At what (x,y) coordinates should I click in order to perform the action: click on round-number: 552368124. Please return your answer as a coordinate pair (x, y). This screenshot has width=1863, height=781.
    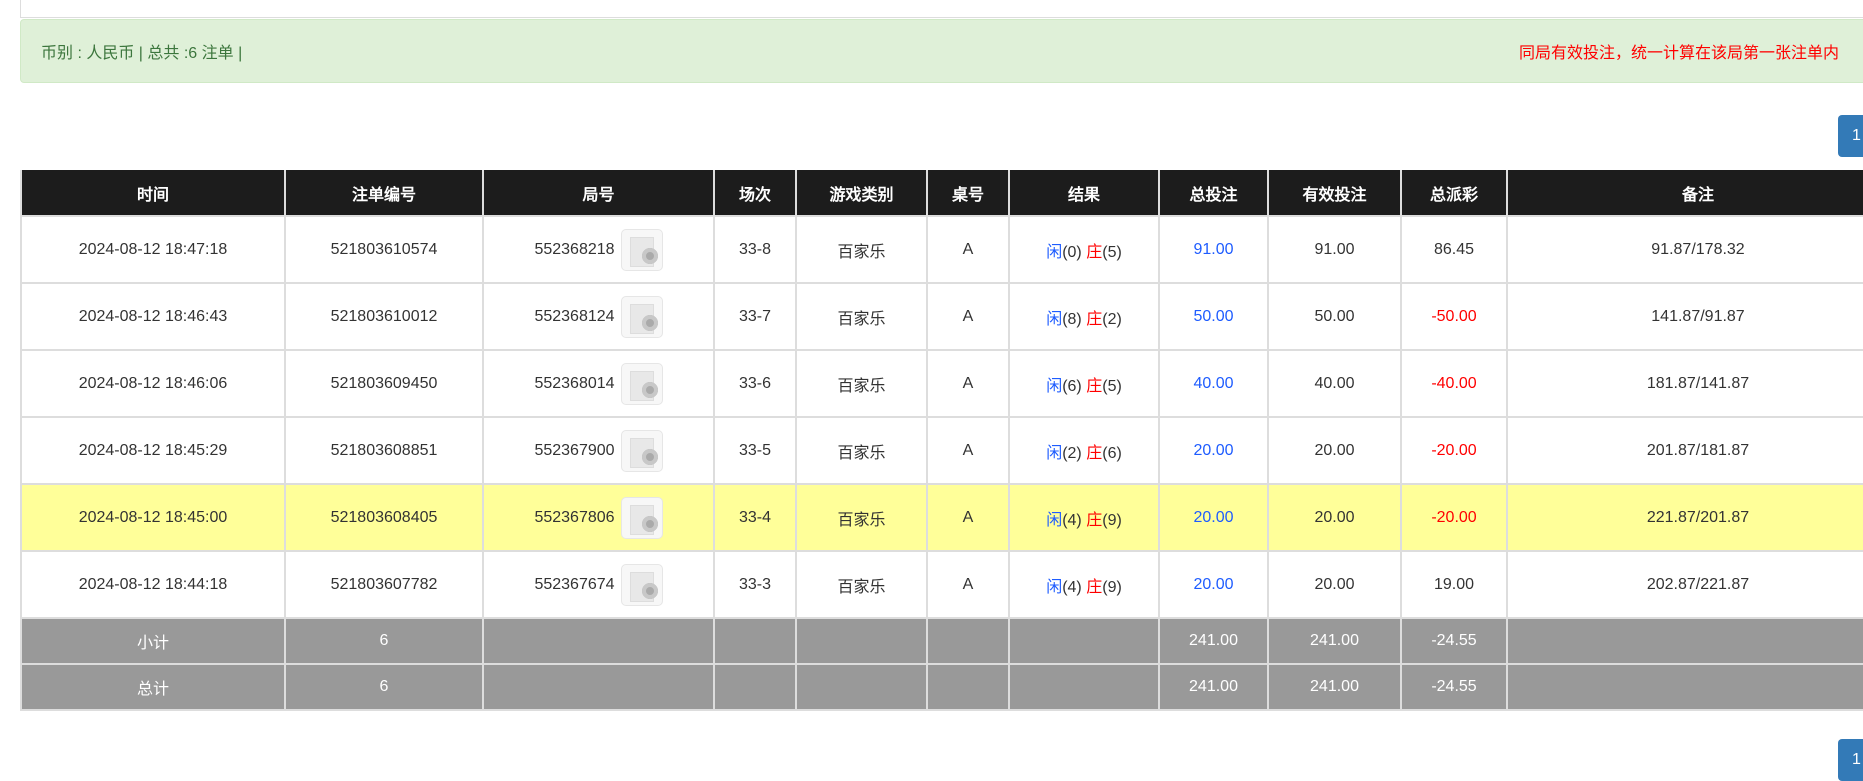
    Looking at the image, I should click on (574, 316).